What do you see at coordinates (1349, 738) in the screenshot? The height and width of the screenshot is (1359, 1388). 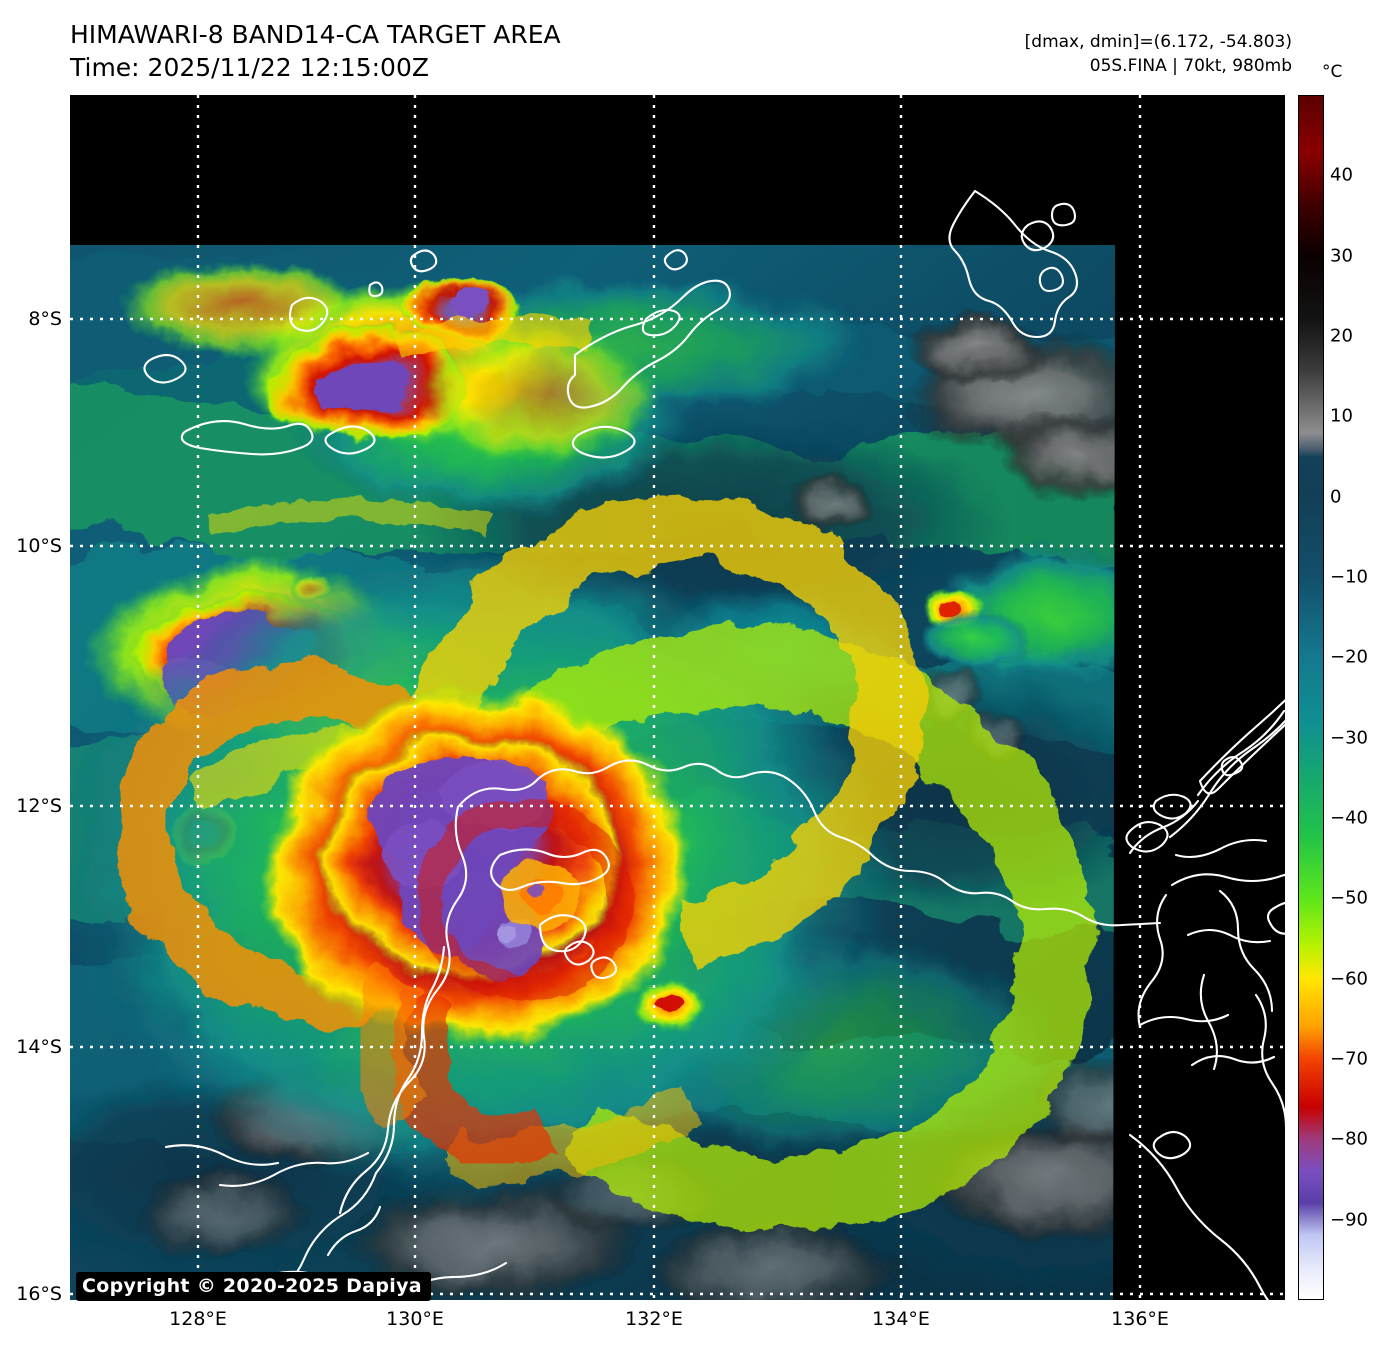 I see `colorbar-tick-label: −30` at bounding box center [1349, 738].